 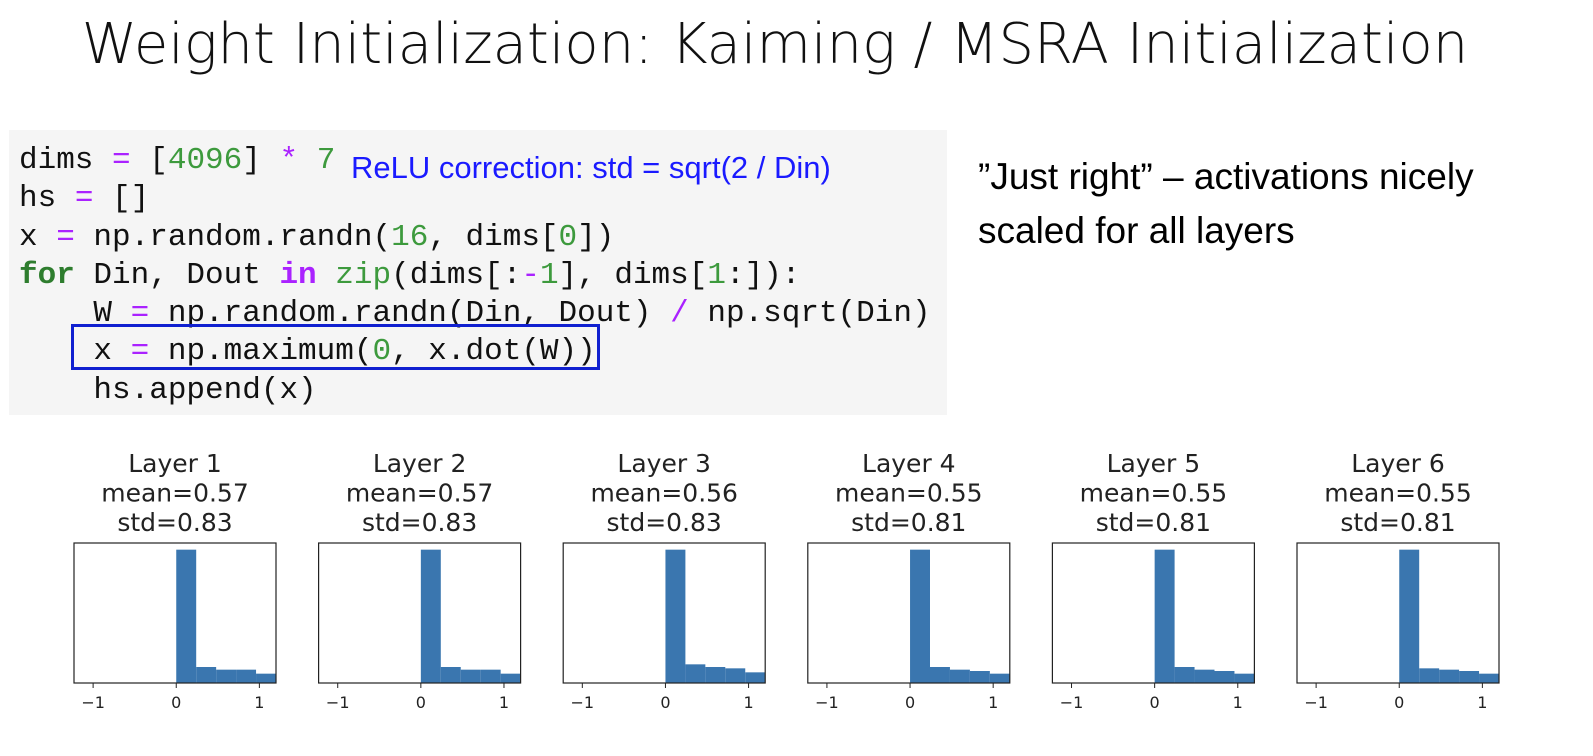 I want to click on chart-title: Layer 2, so click(x=420, y=463).